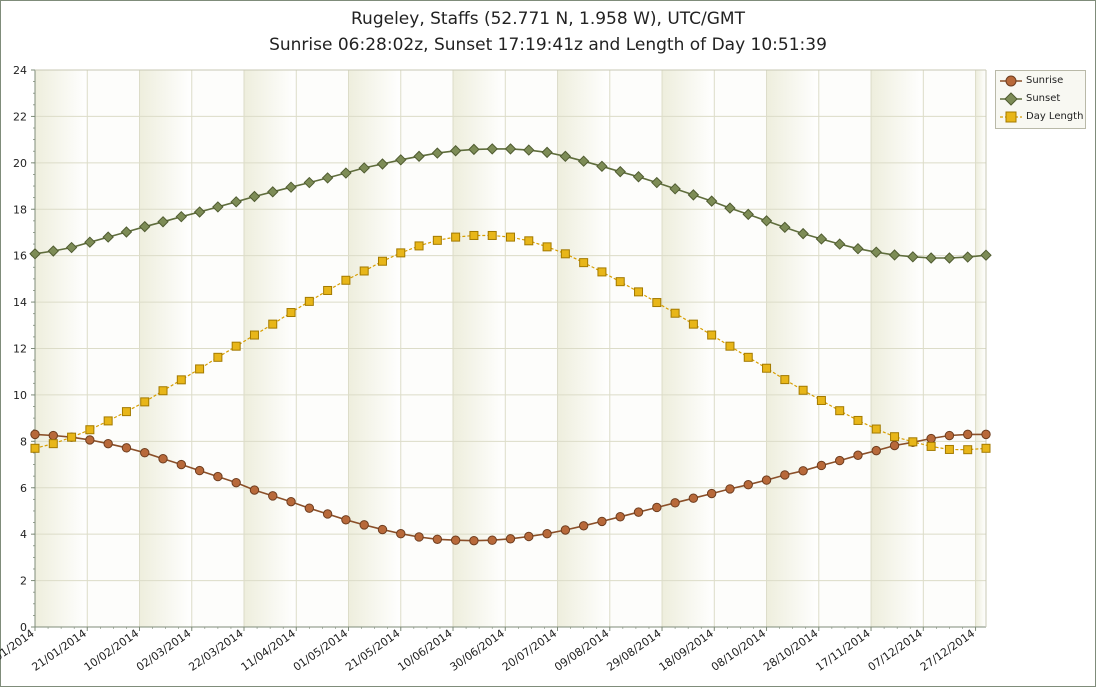  What do you see at coordinates (23, 581) in the screenshot?
I see `y-tick-label: 2` at bounding box center [23, 581].